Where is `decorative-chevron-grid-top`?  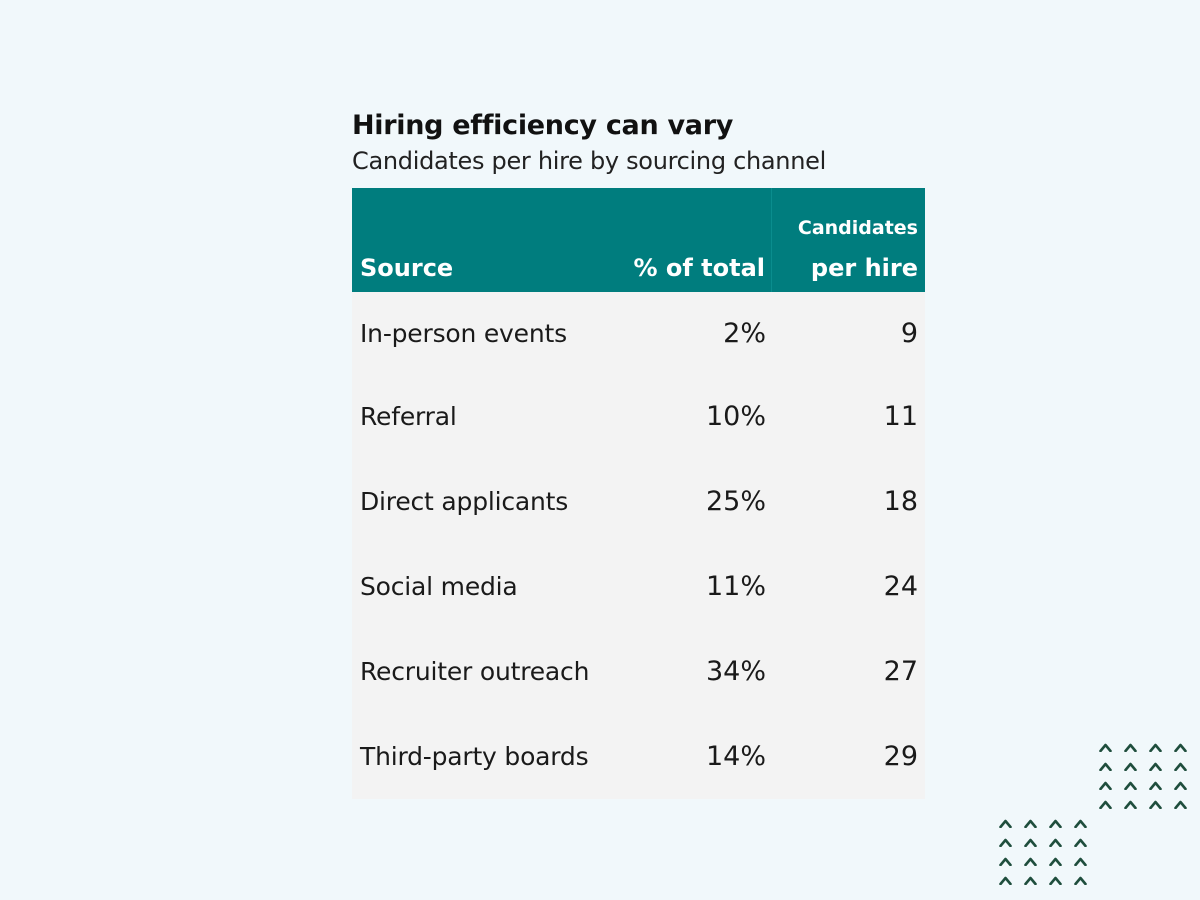 decorative-chevron-grid-top is located at coordinates (1143, 776).